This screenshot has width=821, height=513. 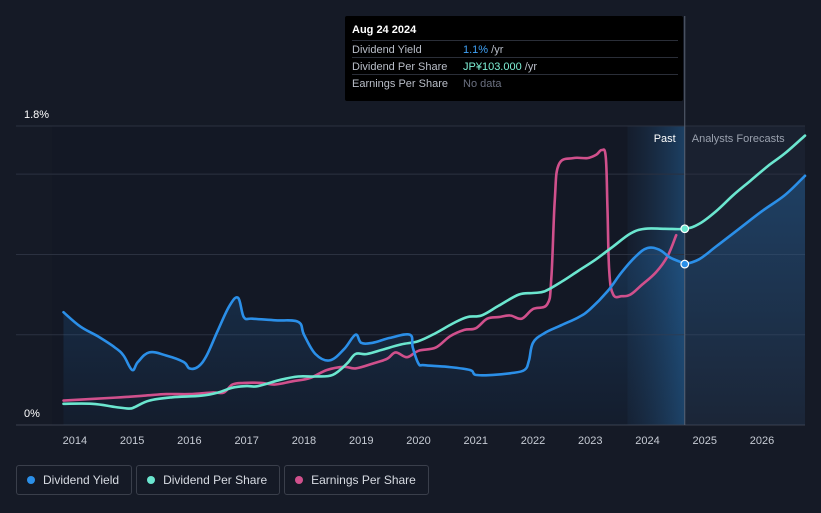 What do you see at coordinates (762, 441) in the screenshot?
I see `x-tick-label: 2026` at bounding box center [762, 441].